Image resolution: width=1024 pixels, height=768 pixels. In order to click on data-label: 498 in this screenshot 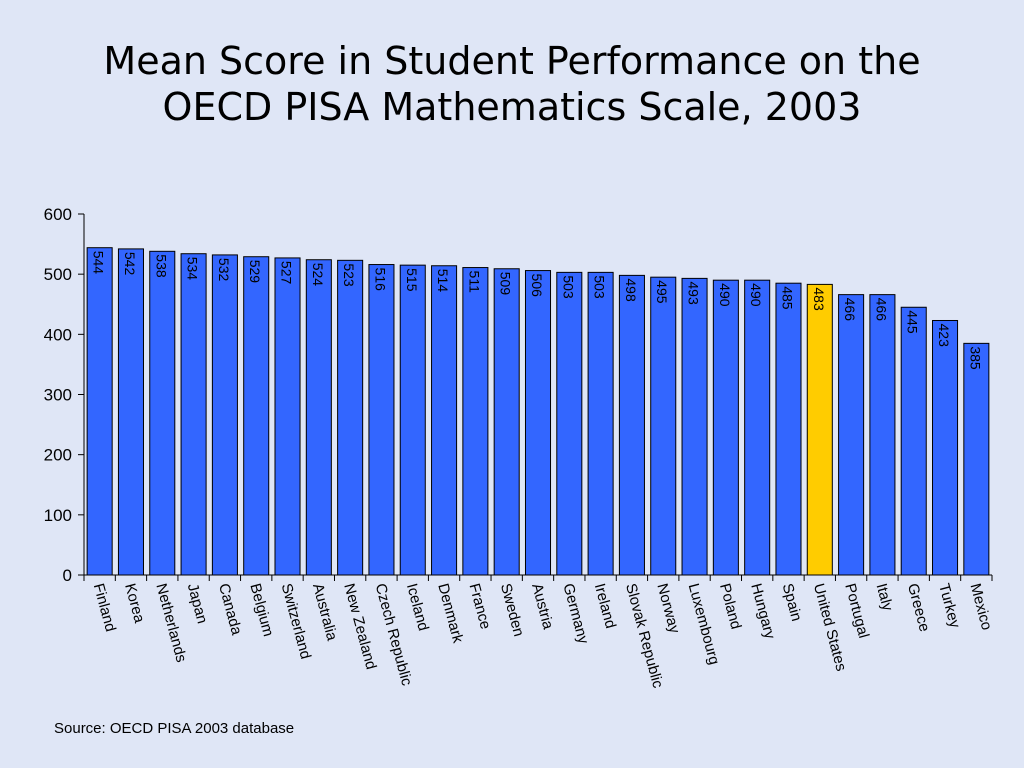, I will do `click(631, 290)`.